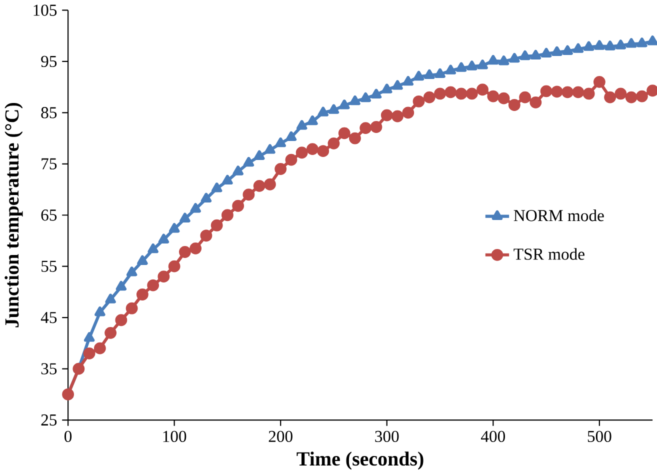 Image resolution: width=657 pixels, height=474 pixels. What do you see at coordinates (48, 317) in the screenshot?
I see `y-tick-label: 45` at bounding box center [48, 317].